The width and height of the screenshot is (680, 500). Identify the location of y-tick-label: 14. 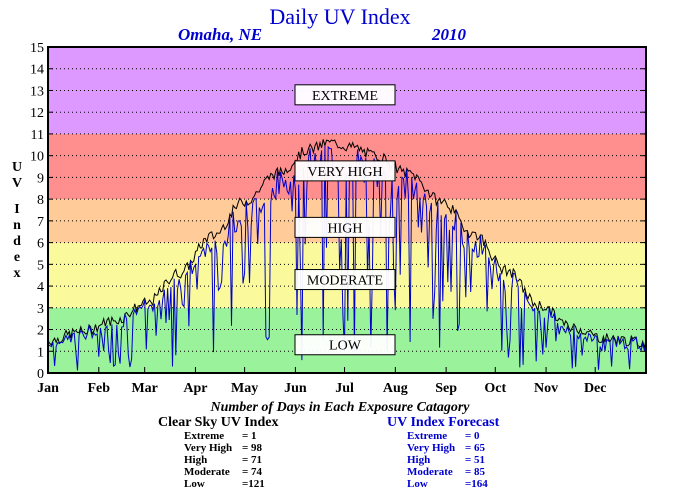
(37, 70).